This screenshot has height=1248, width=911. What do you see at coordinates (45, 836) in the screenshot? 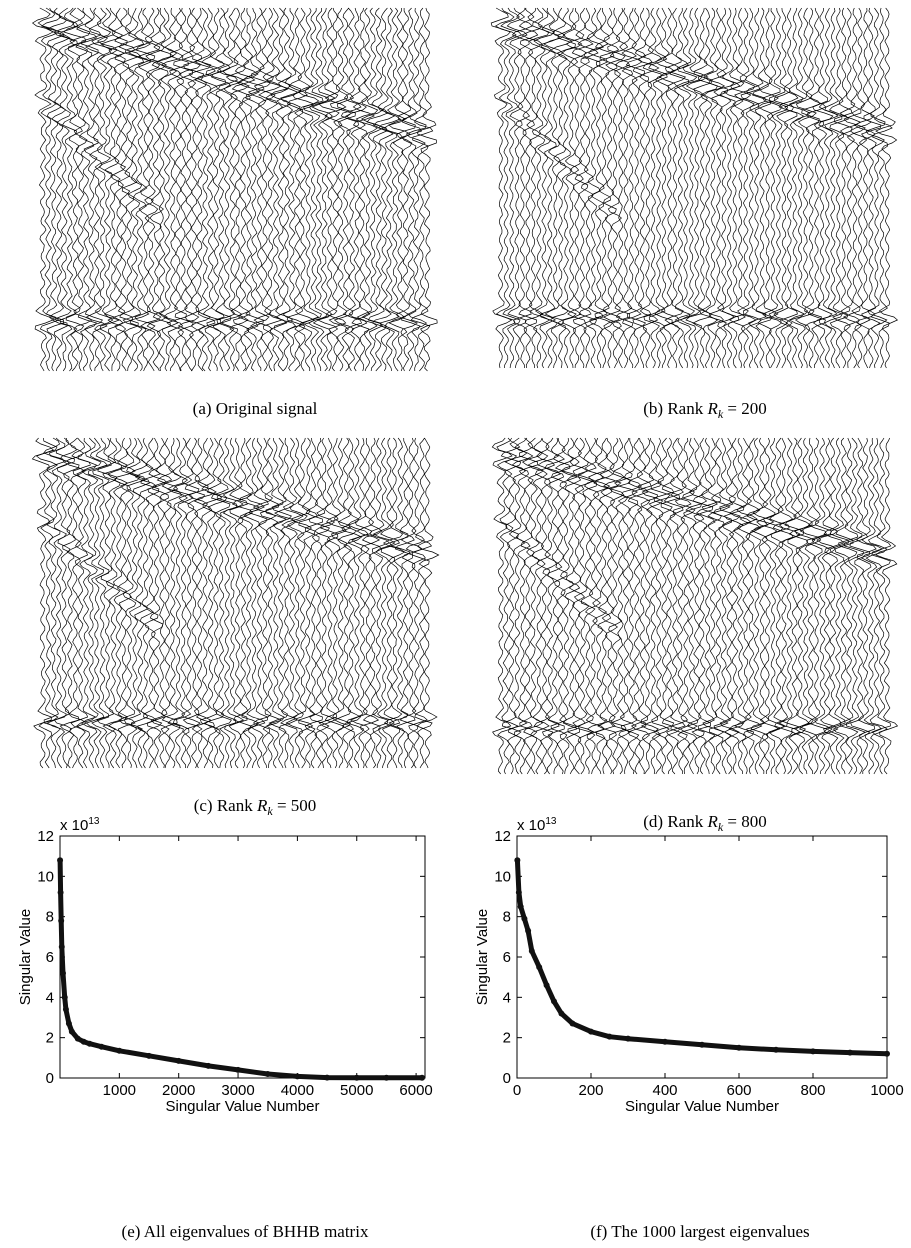
I see `y-tick-label: 12` at bounding box center [45, 836].